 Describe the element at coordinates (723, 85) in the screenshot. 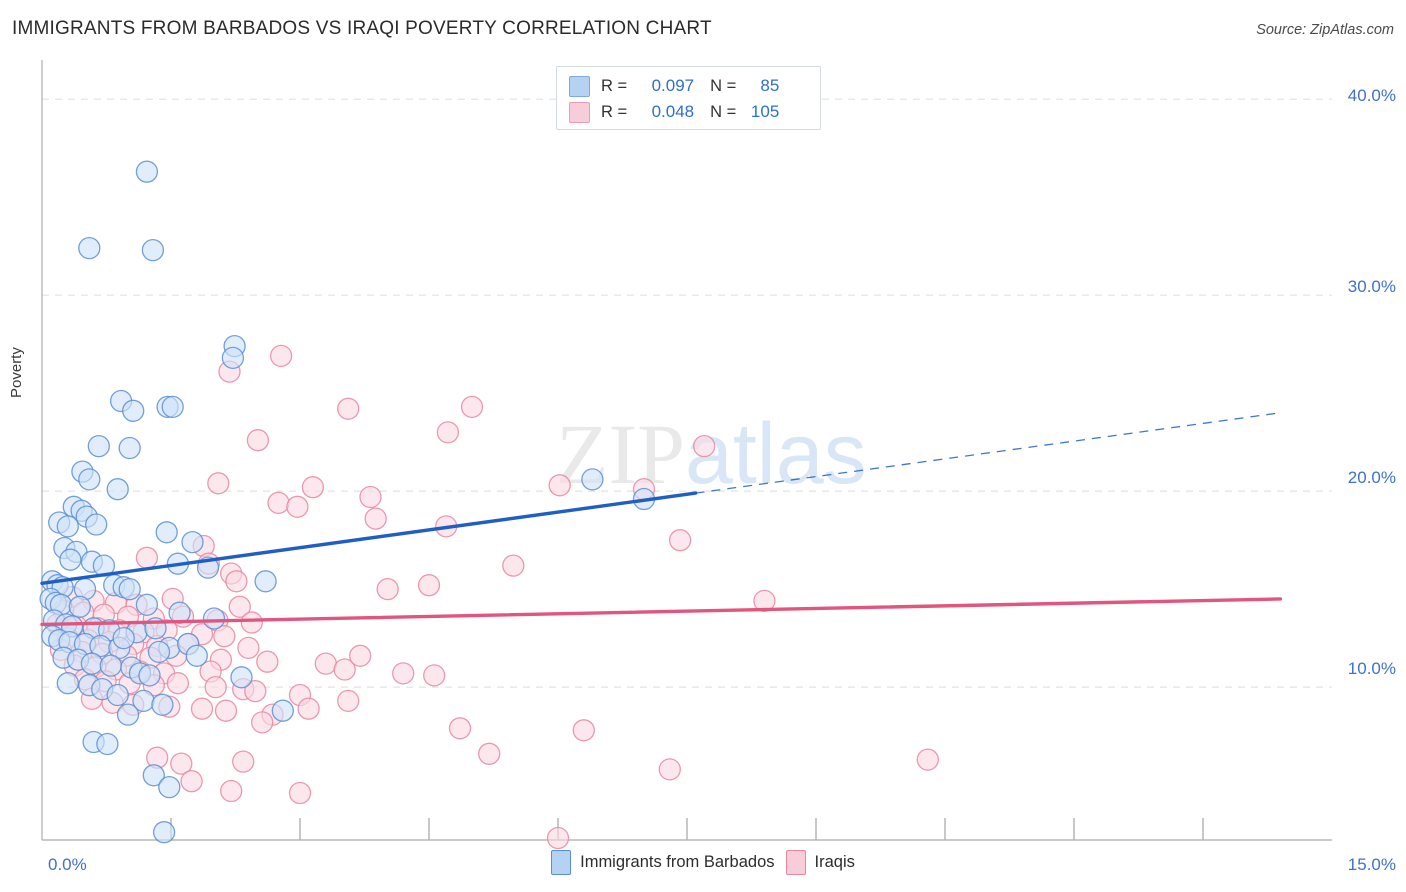

I see `n-label-blue: N =` at that location.